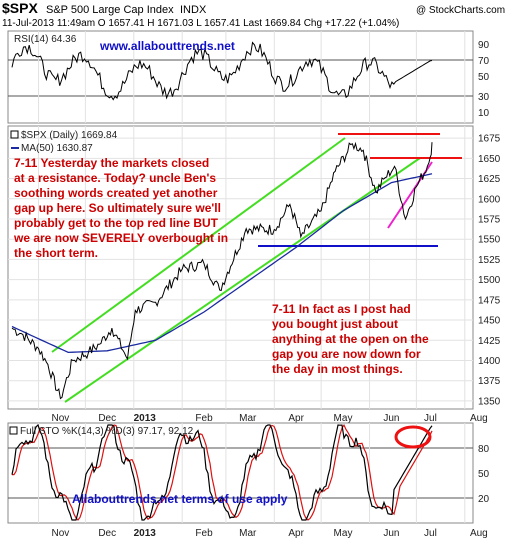  I want to click on sto-legend-swatch, so click(13, 430).